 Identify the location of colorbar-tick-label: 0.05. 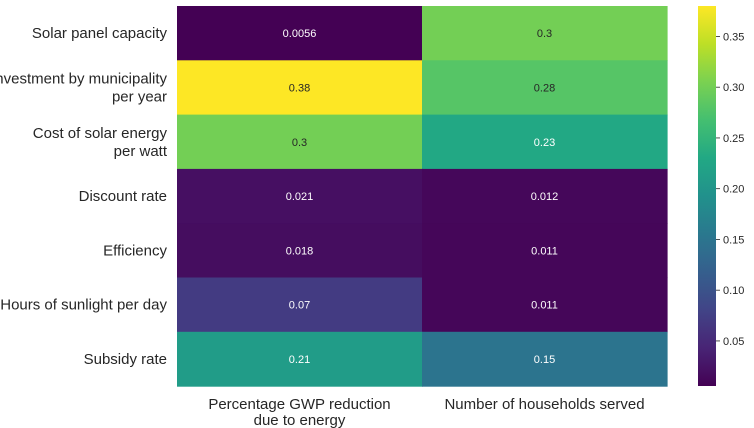
(733, 342).